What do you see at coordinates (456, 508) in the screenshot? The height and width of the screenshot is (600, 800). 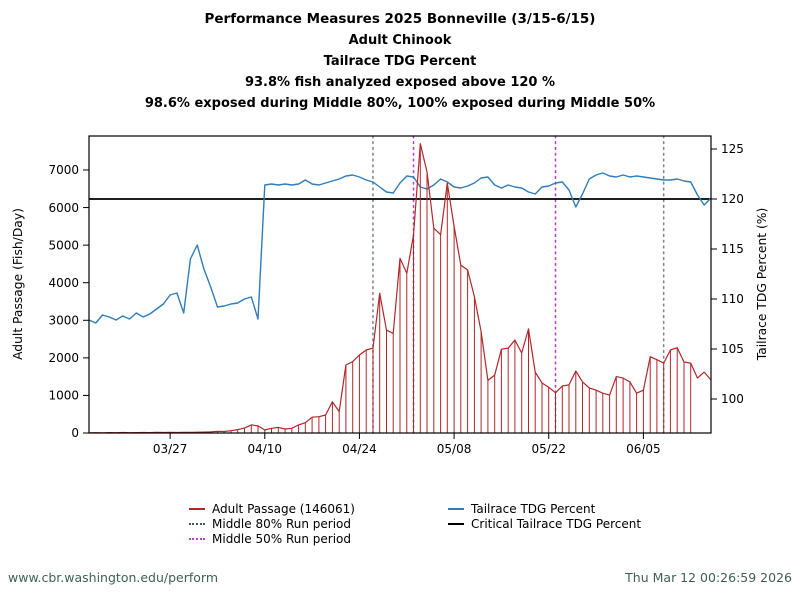 I see `blue-line-swatch-icon` at bounding box center [456, 508].